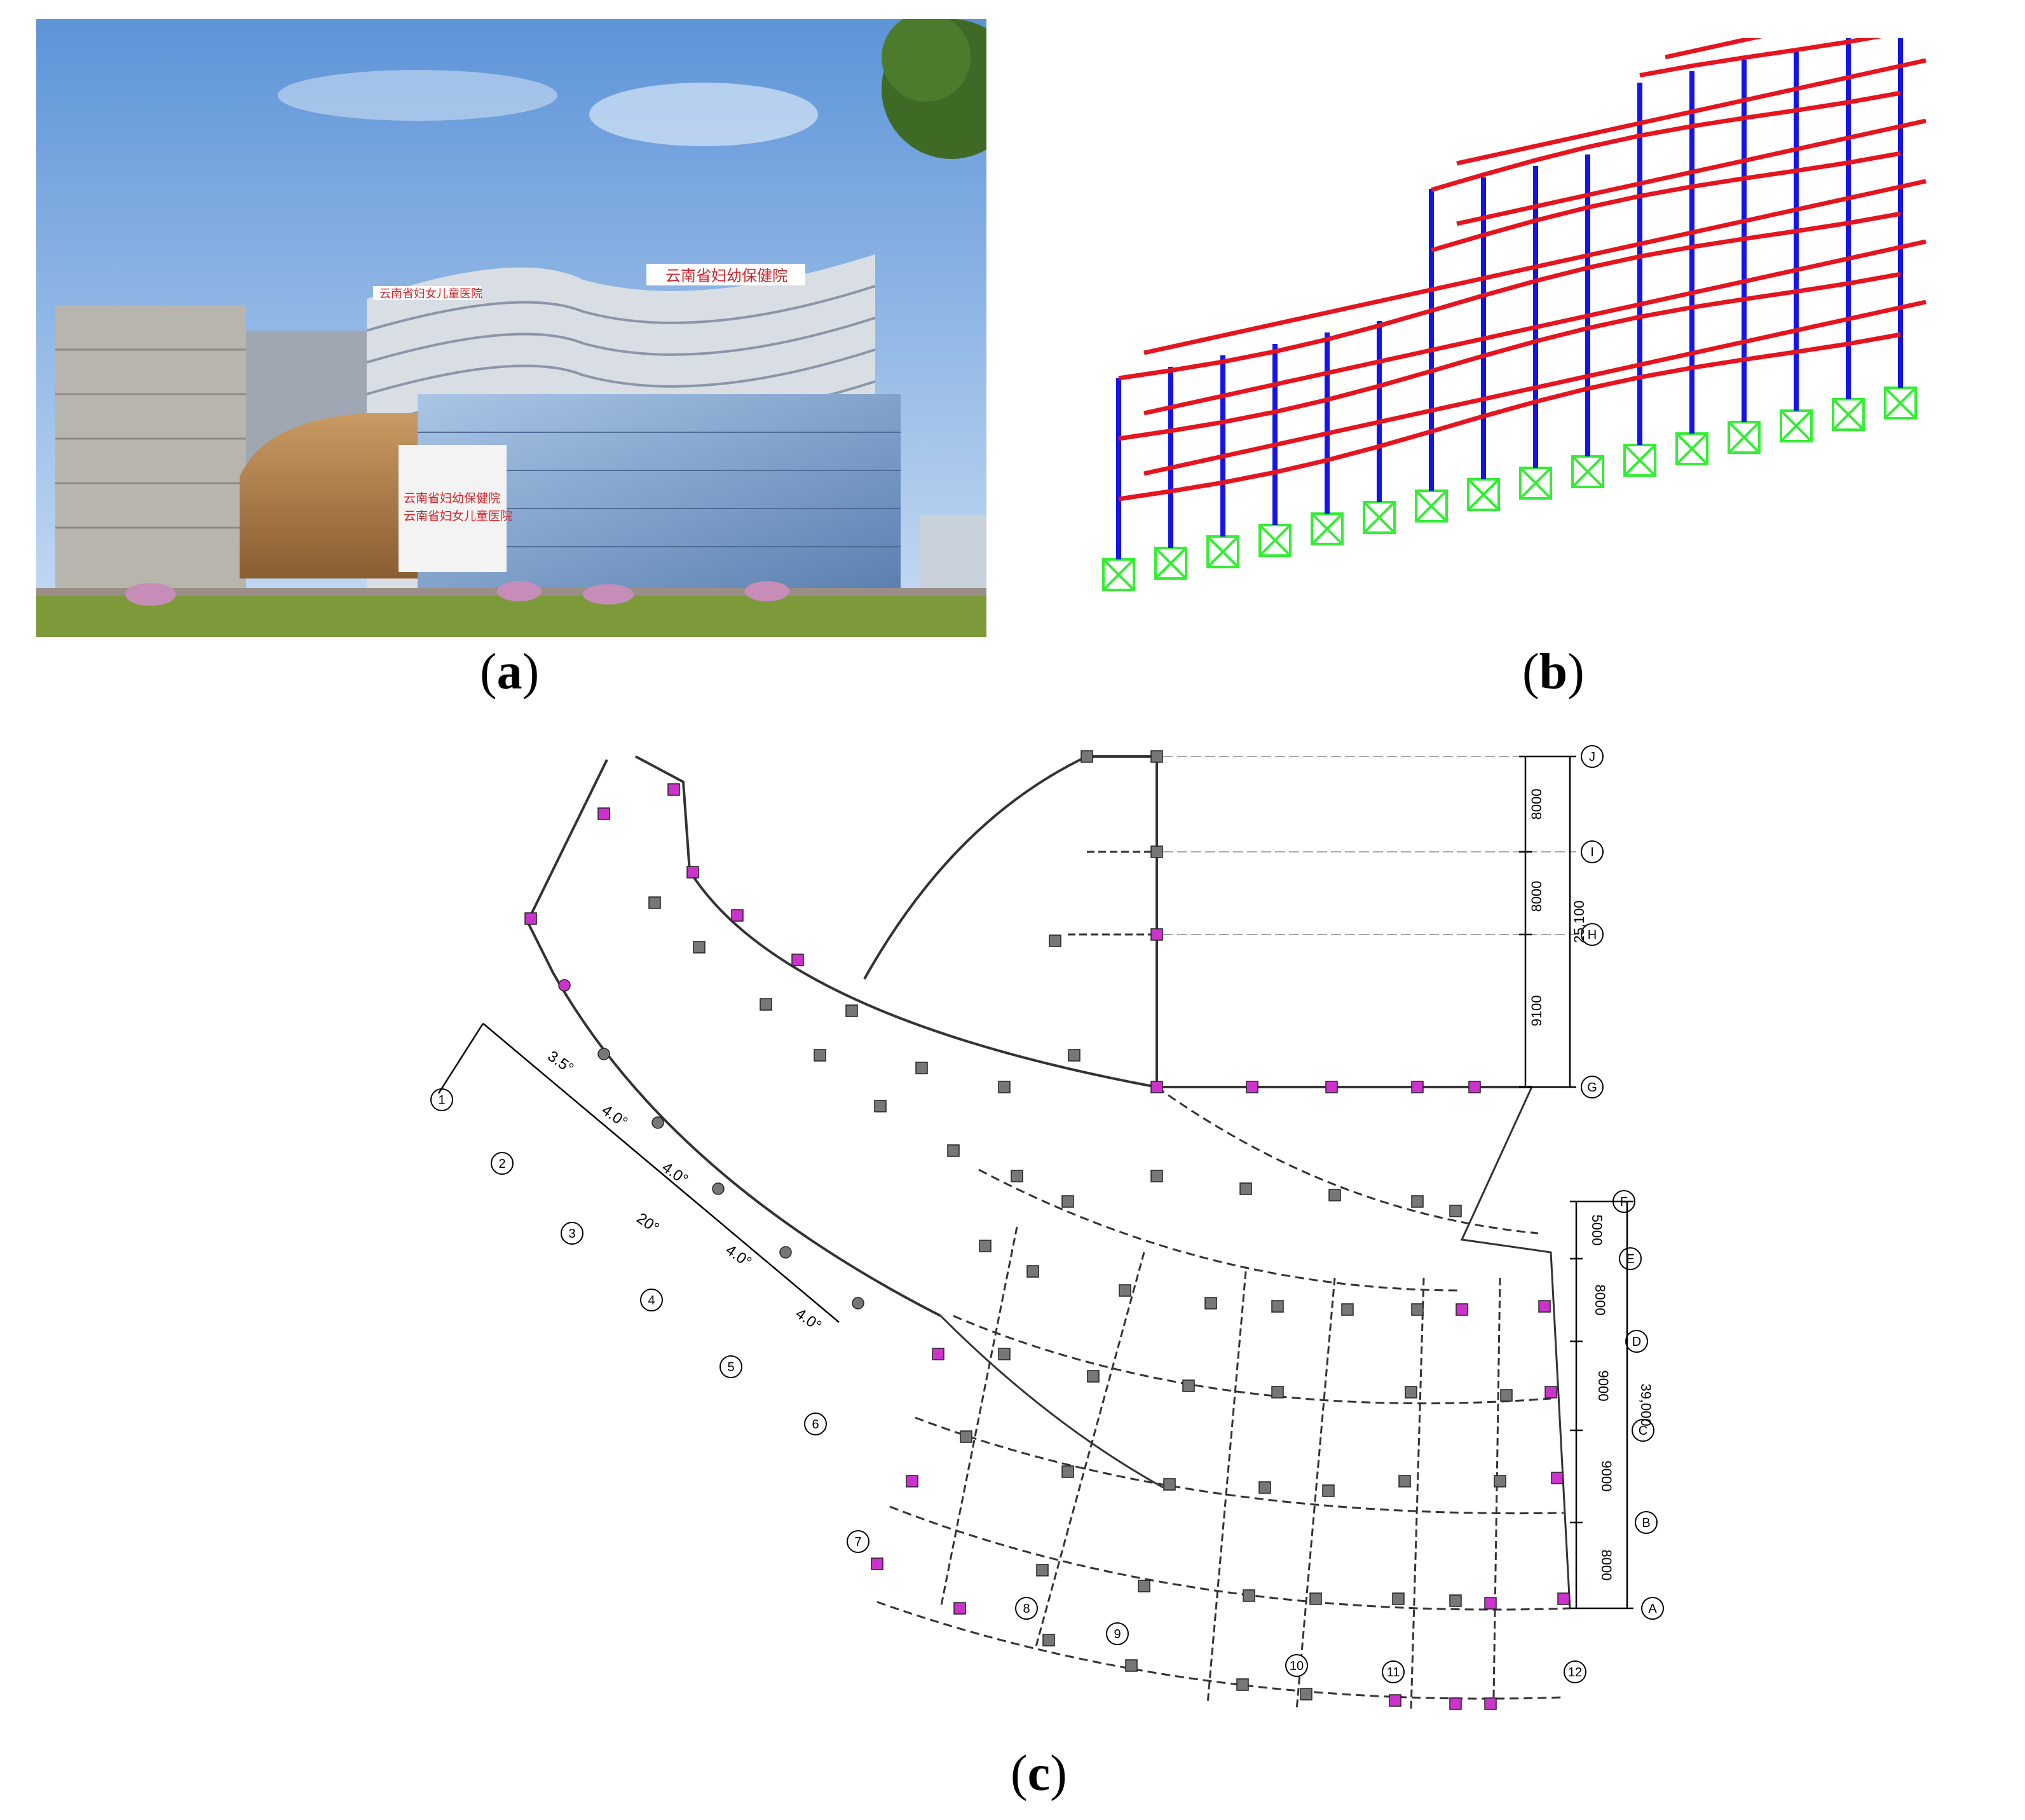  I want to click on col-axis-6-circle, so click(815, 1424).